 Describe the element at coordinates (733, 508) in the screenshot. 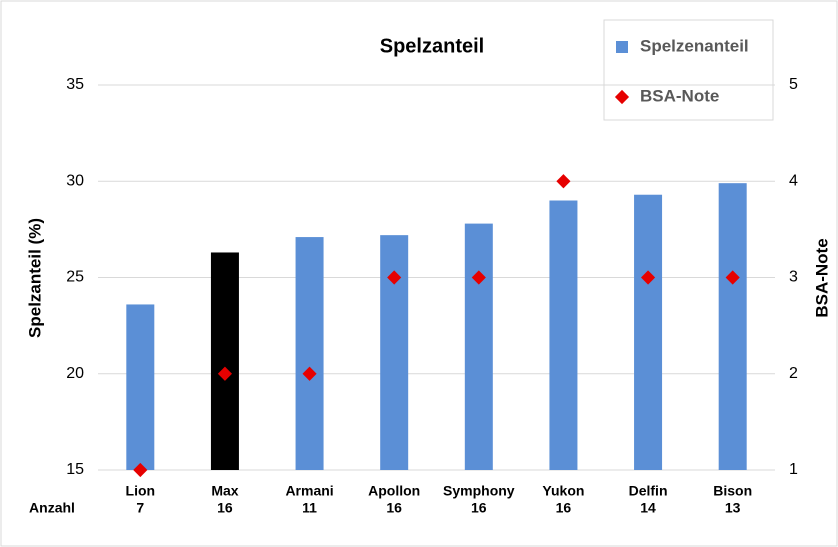

I see `count-label: 13` at that location.